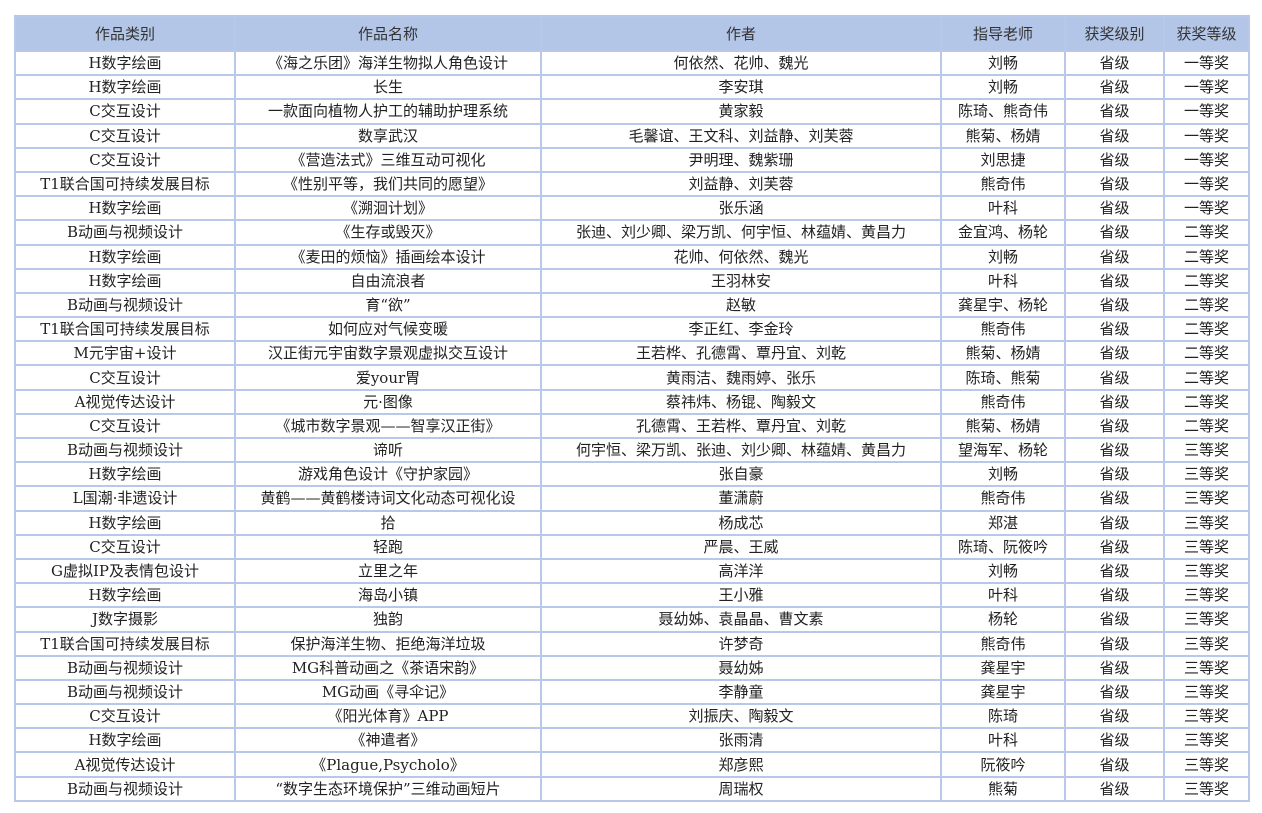  Describe the element at coordinates (1114, 33) in the screenshot. I see `header-award-level: 获奖级别` at that location.